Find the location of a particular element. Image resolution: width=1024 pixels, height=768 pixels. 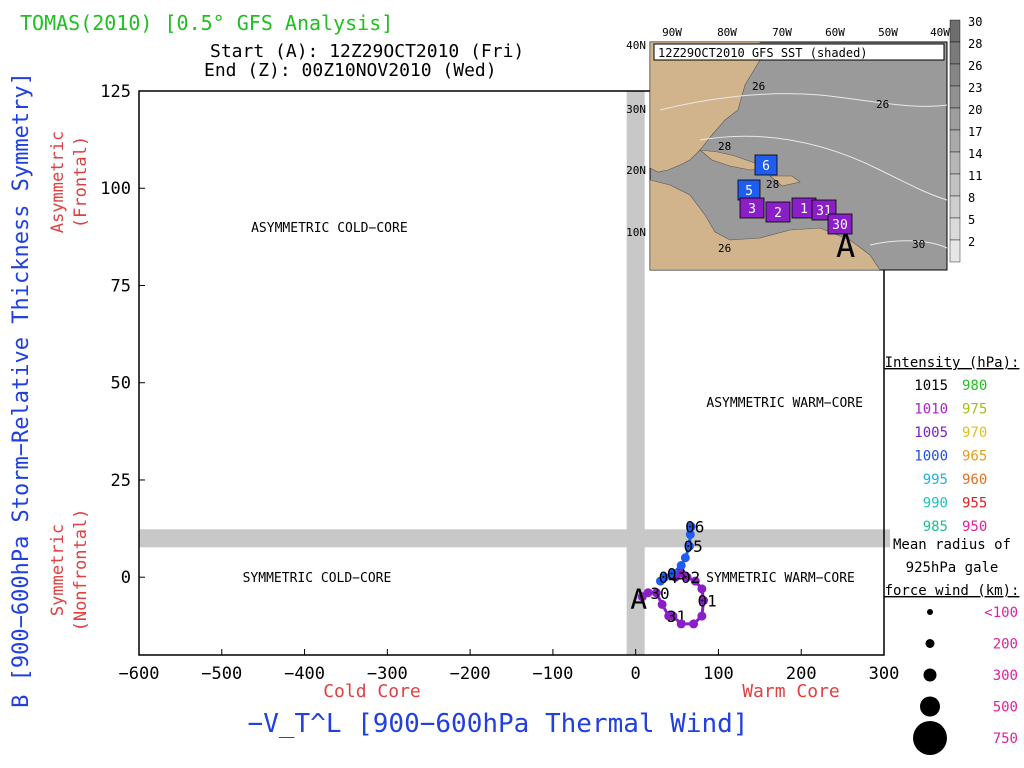

inset-title: 12Z29OCT2010 GFS SST (shaded) is located at coordinates (763, 53).